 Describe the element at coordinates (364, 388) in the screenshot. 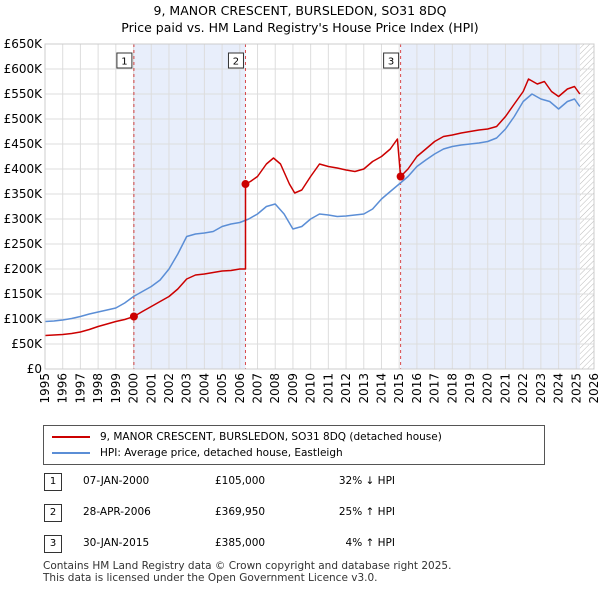

I see `x-tick-label: 2013` at that location.